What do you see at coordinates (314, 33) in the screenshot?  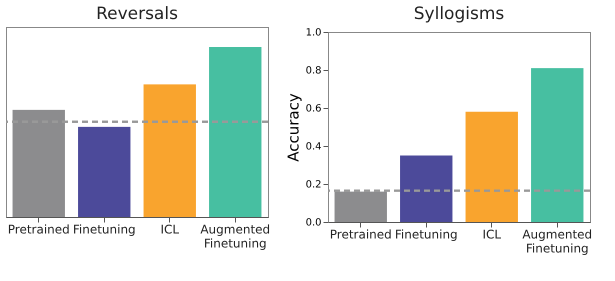 I see `y-tick-label: 1.0` at bounding box center [314, 33].